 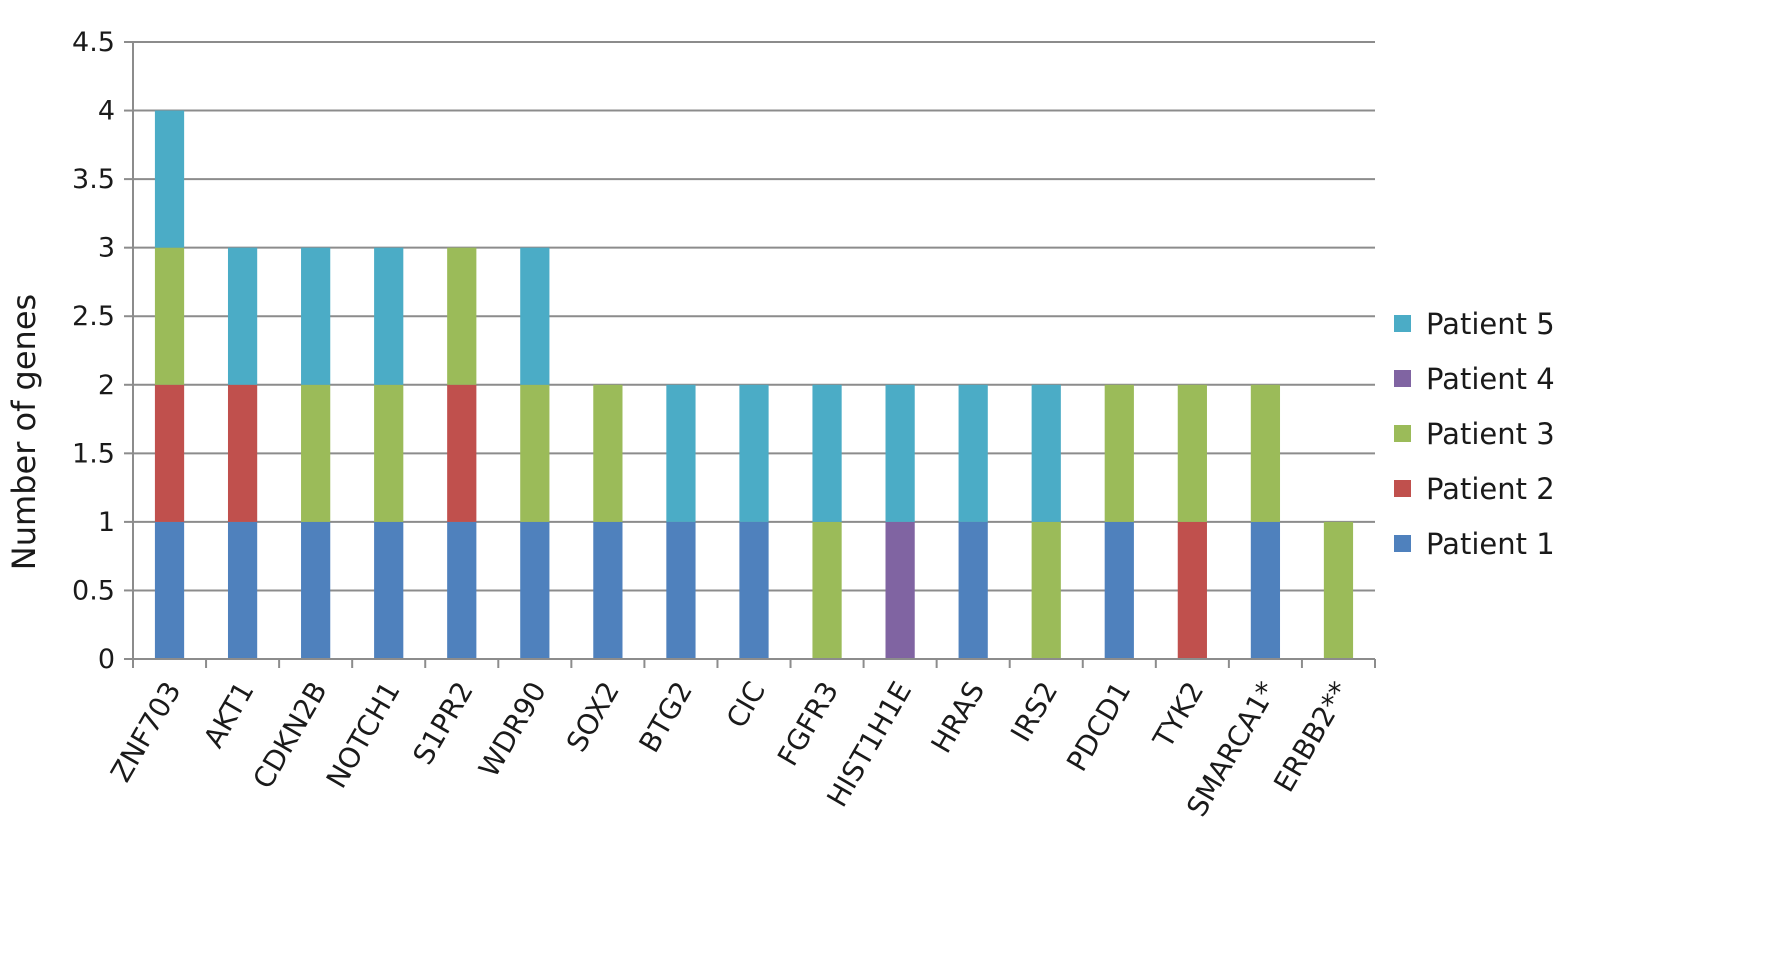 I want to click on legend-label: Patient 5, so click(x=1490, y=324).